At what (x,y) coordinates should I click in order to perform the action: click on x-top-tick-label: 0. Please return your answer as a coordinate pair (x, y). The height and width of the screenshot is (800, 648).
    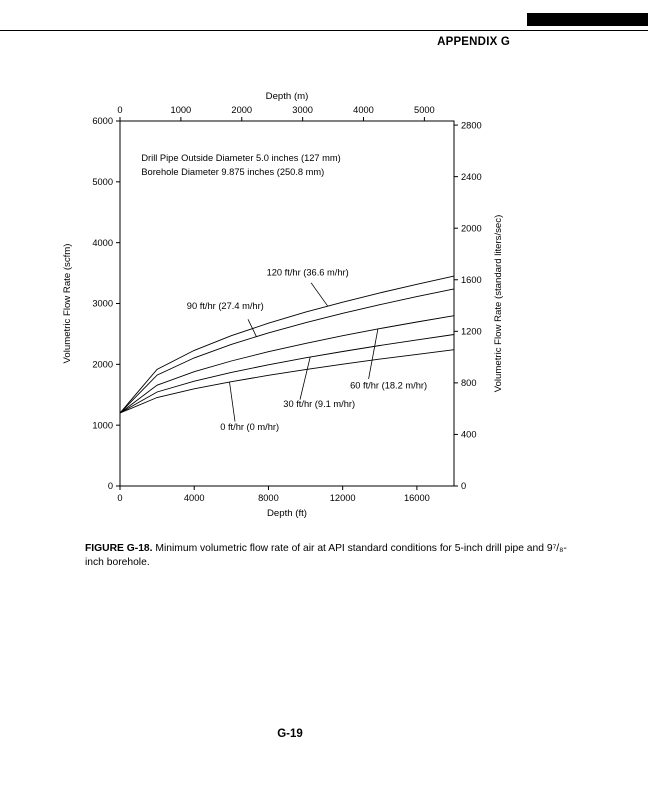
    Looking at the image, I should click on (119, 110).